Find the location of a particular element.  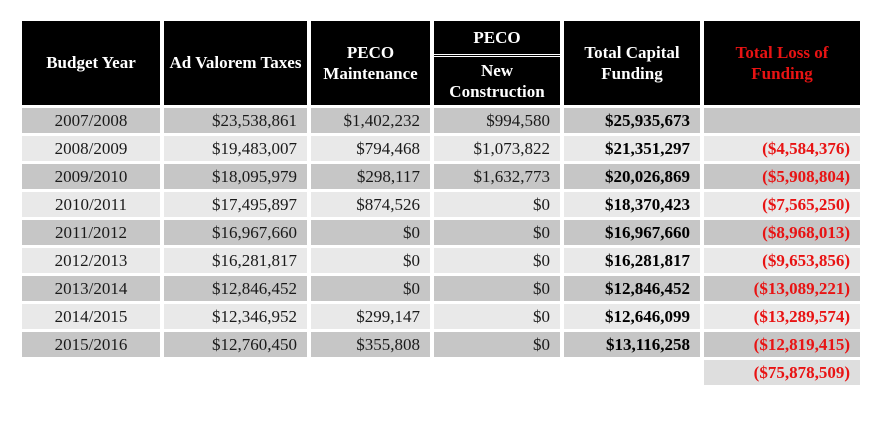

cell-peco-maintenance: $298,117 is located at coordinates (370, 176).